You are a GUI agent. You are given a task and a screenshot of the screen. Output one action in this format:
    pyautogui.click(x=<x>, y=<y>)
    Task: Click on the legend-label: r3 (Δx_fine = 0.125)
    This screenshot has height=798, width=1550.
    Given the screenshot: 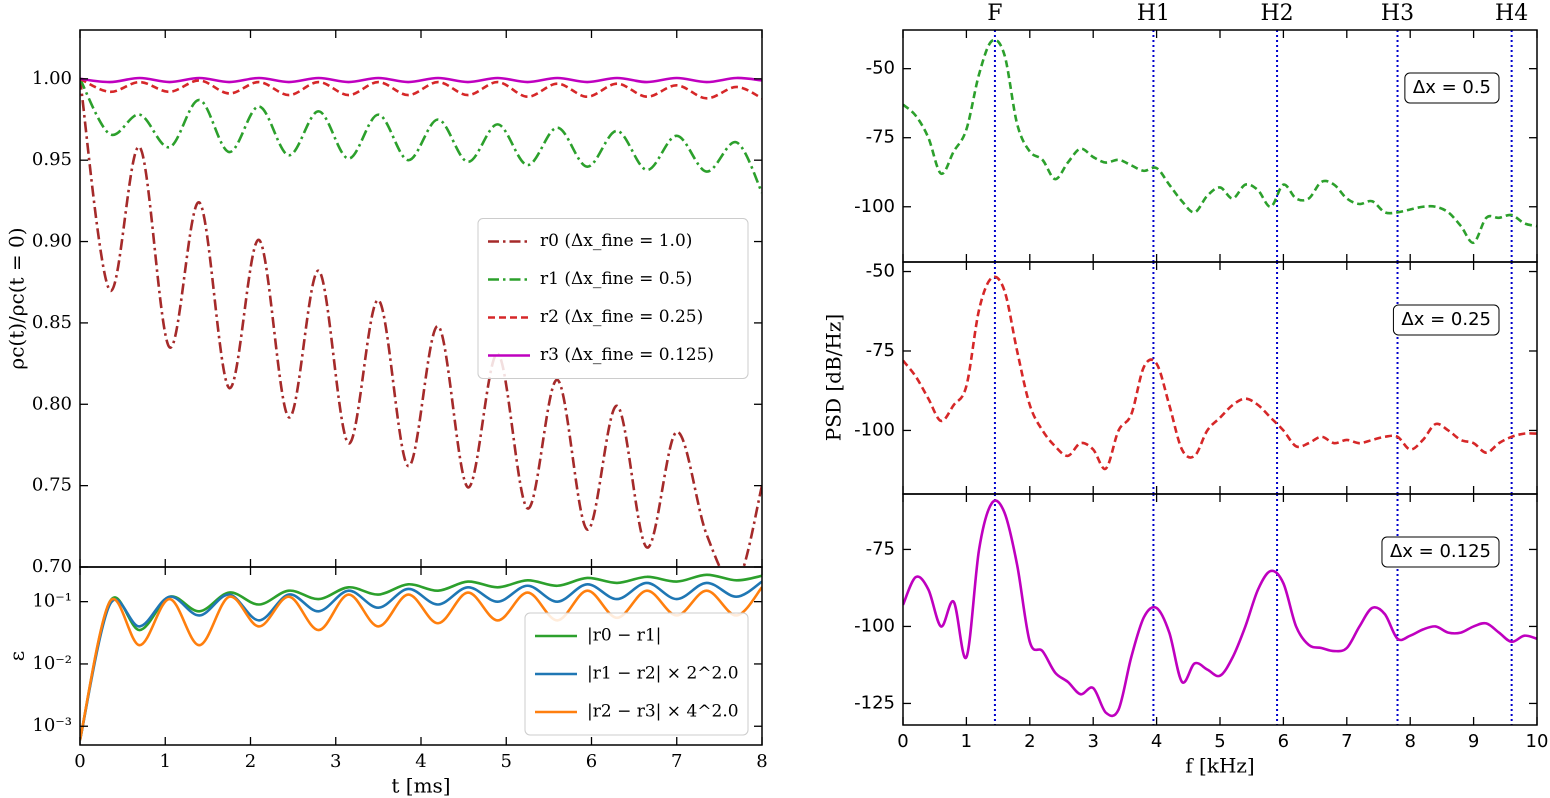 What is the action you would take?
    pyautogui.click(x=627, y=355)
    